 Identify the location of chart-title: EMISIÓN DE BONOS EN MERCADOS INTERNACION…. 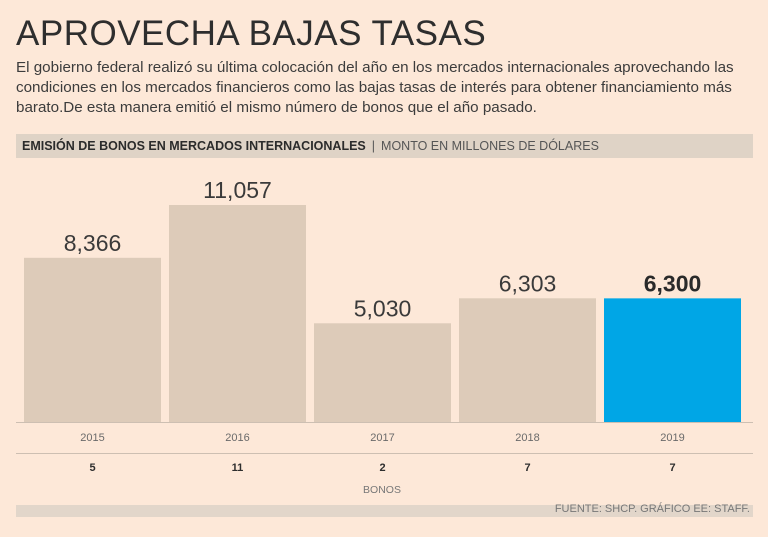
(194, 146).